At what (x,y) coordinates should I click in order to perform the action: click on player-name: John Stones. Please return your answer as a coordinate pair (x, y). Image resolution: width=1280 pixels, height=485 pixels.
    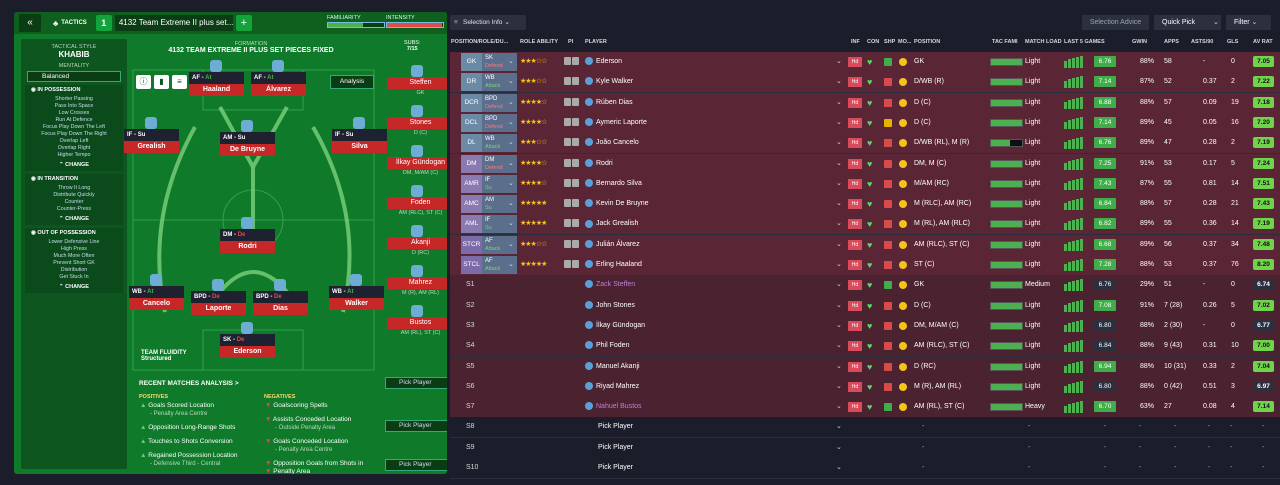
    Looking at the image, I should click on (615, 305).